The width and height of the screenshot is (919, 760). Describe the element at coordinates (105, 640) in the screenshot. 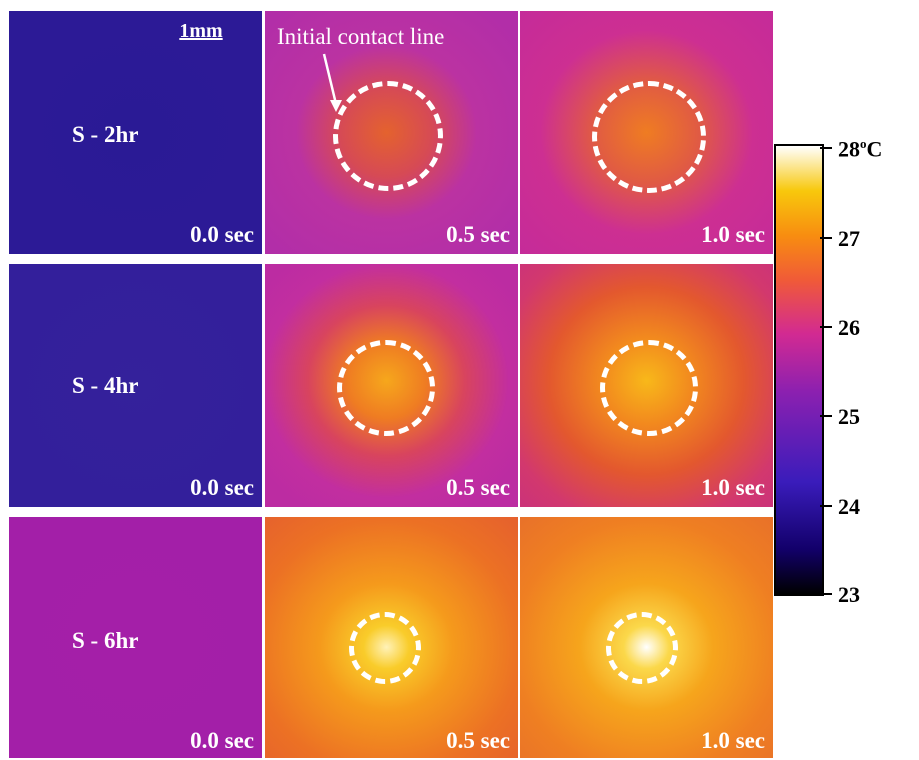

I see `row-label-s6hr: S - 6hr` at that location.